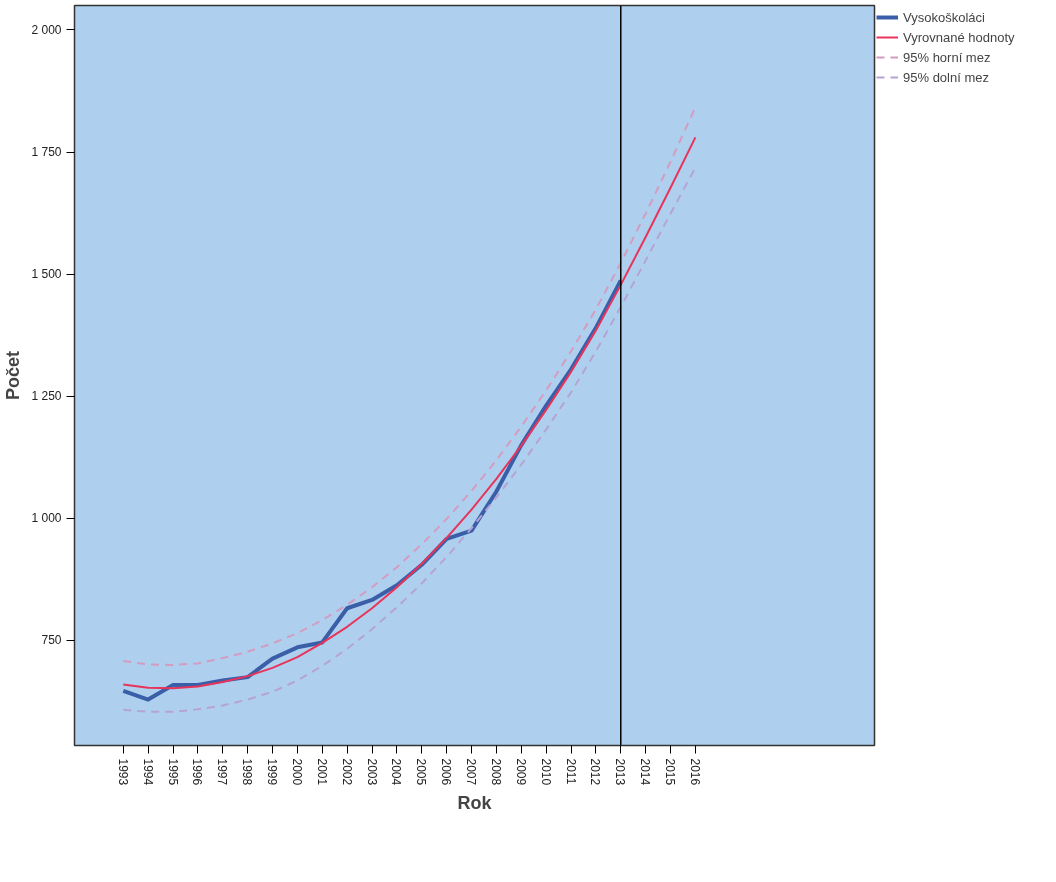 Image resolution: width=1056 pixels, height=882 pixels. I want to click on x-tick-label: 1995, so click(172, 772).